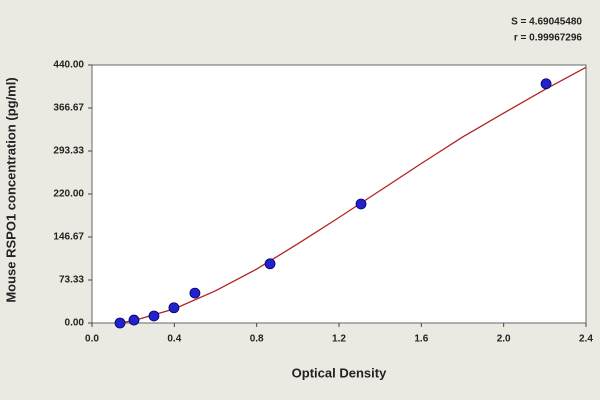 This screenshot has height=400, width=600. Describe the element at coordinates (586, 339) in the screenshot. I see `x-tick-label: 2.4` at that location.